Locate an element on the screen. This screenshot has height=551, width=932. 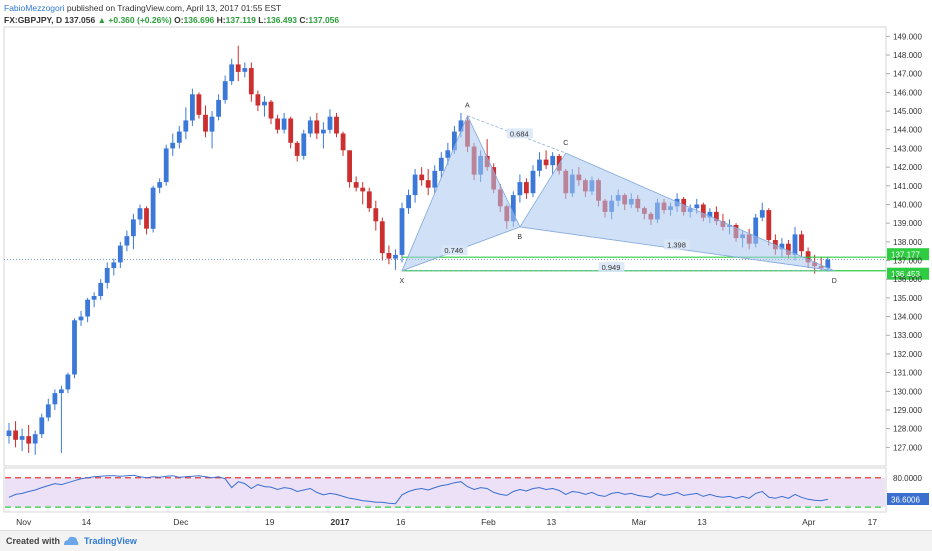
y-tick-label: 136.000 is located at coordinates (907, 279).